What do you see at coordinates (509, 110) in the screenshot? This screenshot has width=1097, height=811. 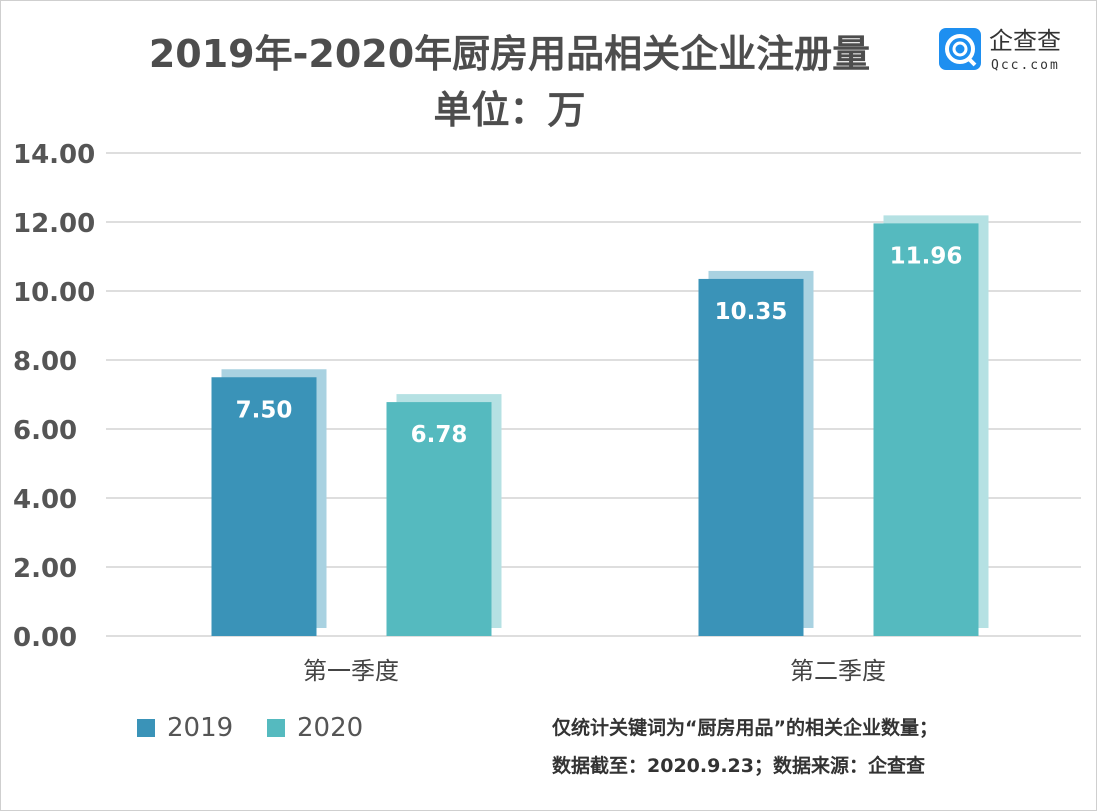 I see `chart-subtitle: 单位：万` at bounding box center [509, 110].